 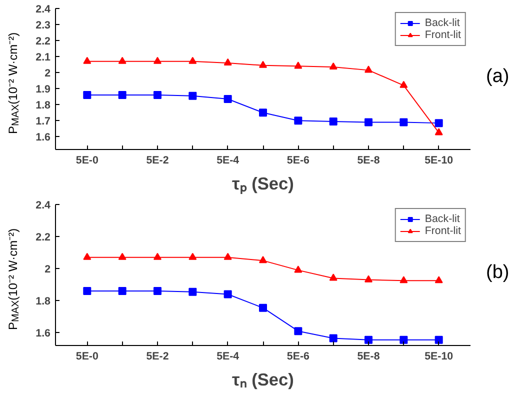 I want to click on y-tick-label: 1.7, so click(x=43, y=122).